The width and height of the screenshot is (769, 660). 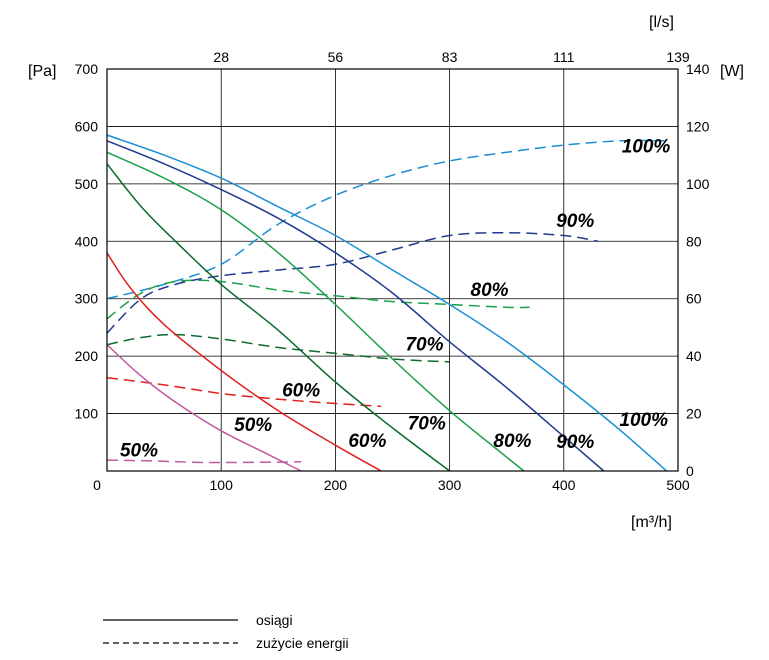 I want to click on performance-curve-label: 100%, so click(x=643, y=420).